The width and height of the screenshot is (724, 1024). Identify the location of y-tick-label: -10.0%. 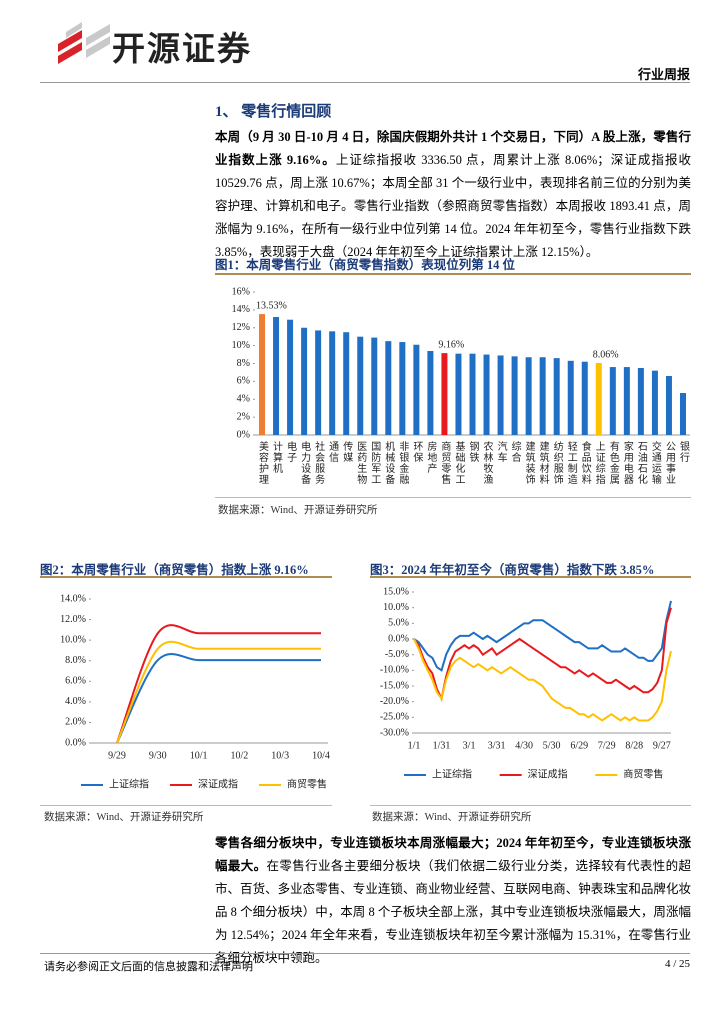
(394, 670).